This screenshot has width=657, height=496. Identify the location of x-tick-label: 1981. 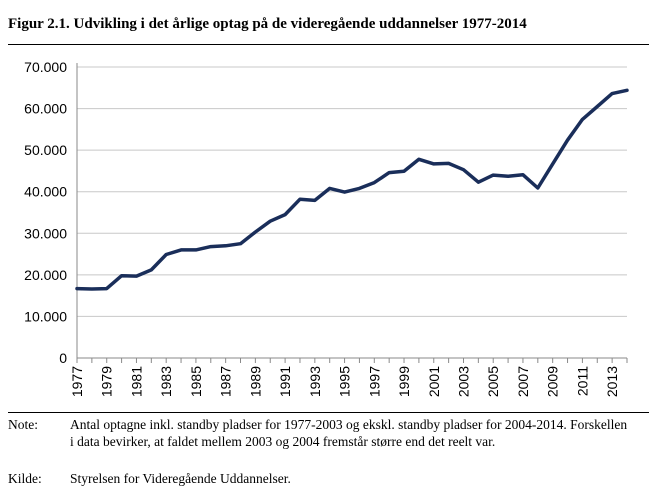
(136, 381).